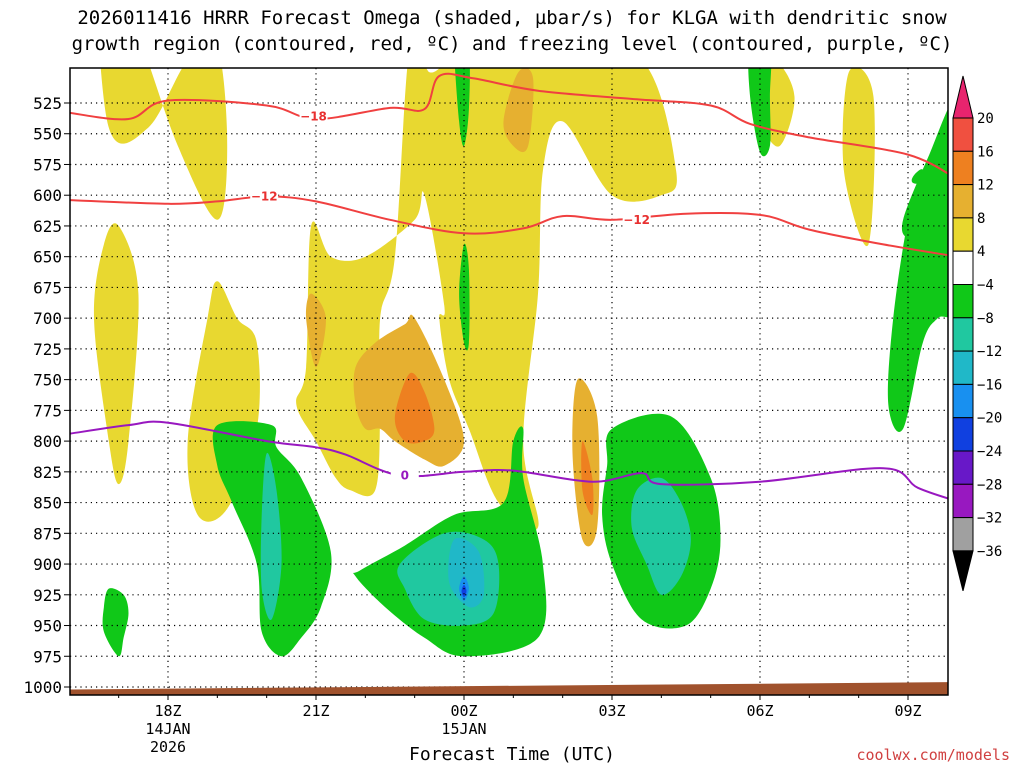 Image resolution: width=1024 pixels, height=768 pixels. Describe the element at coordinates (116, 354) in the screenshot. I see `omega-region-pos3` at that location.